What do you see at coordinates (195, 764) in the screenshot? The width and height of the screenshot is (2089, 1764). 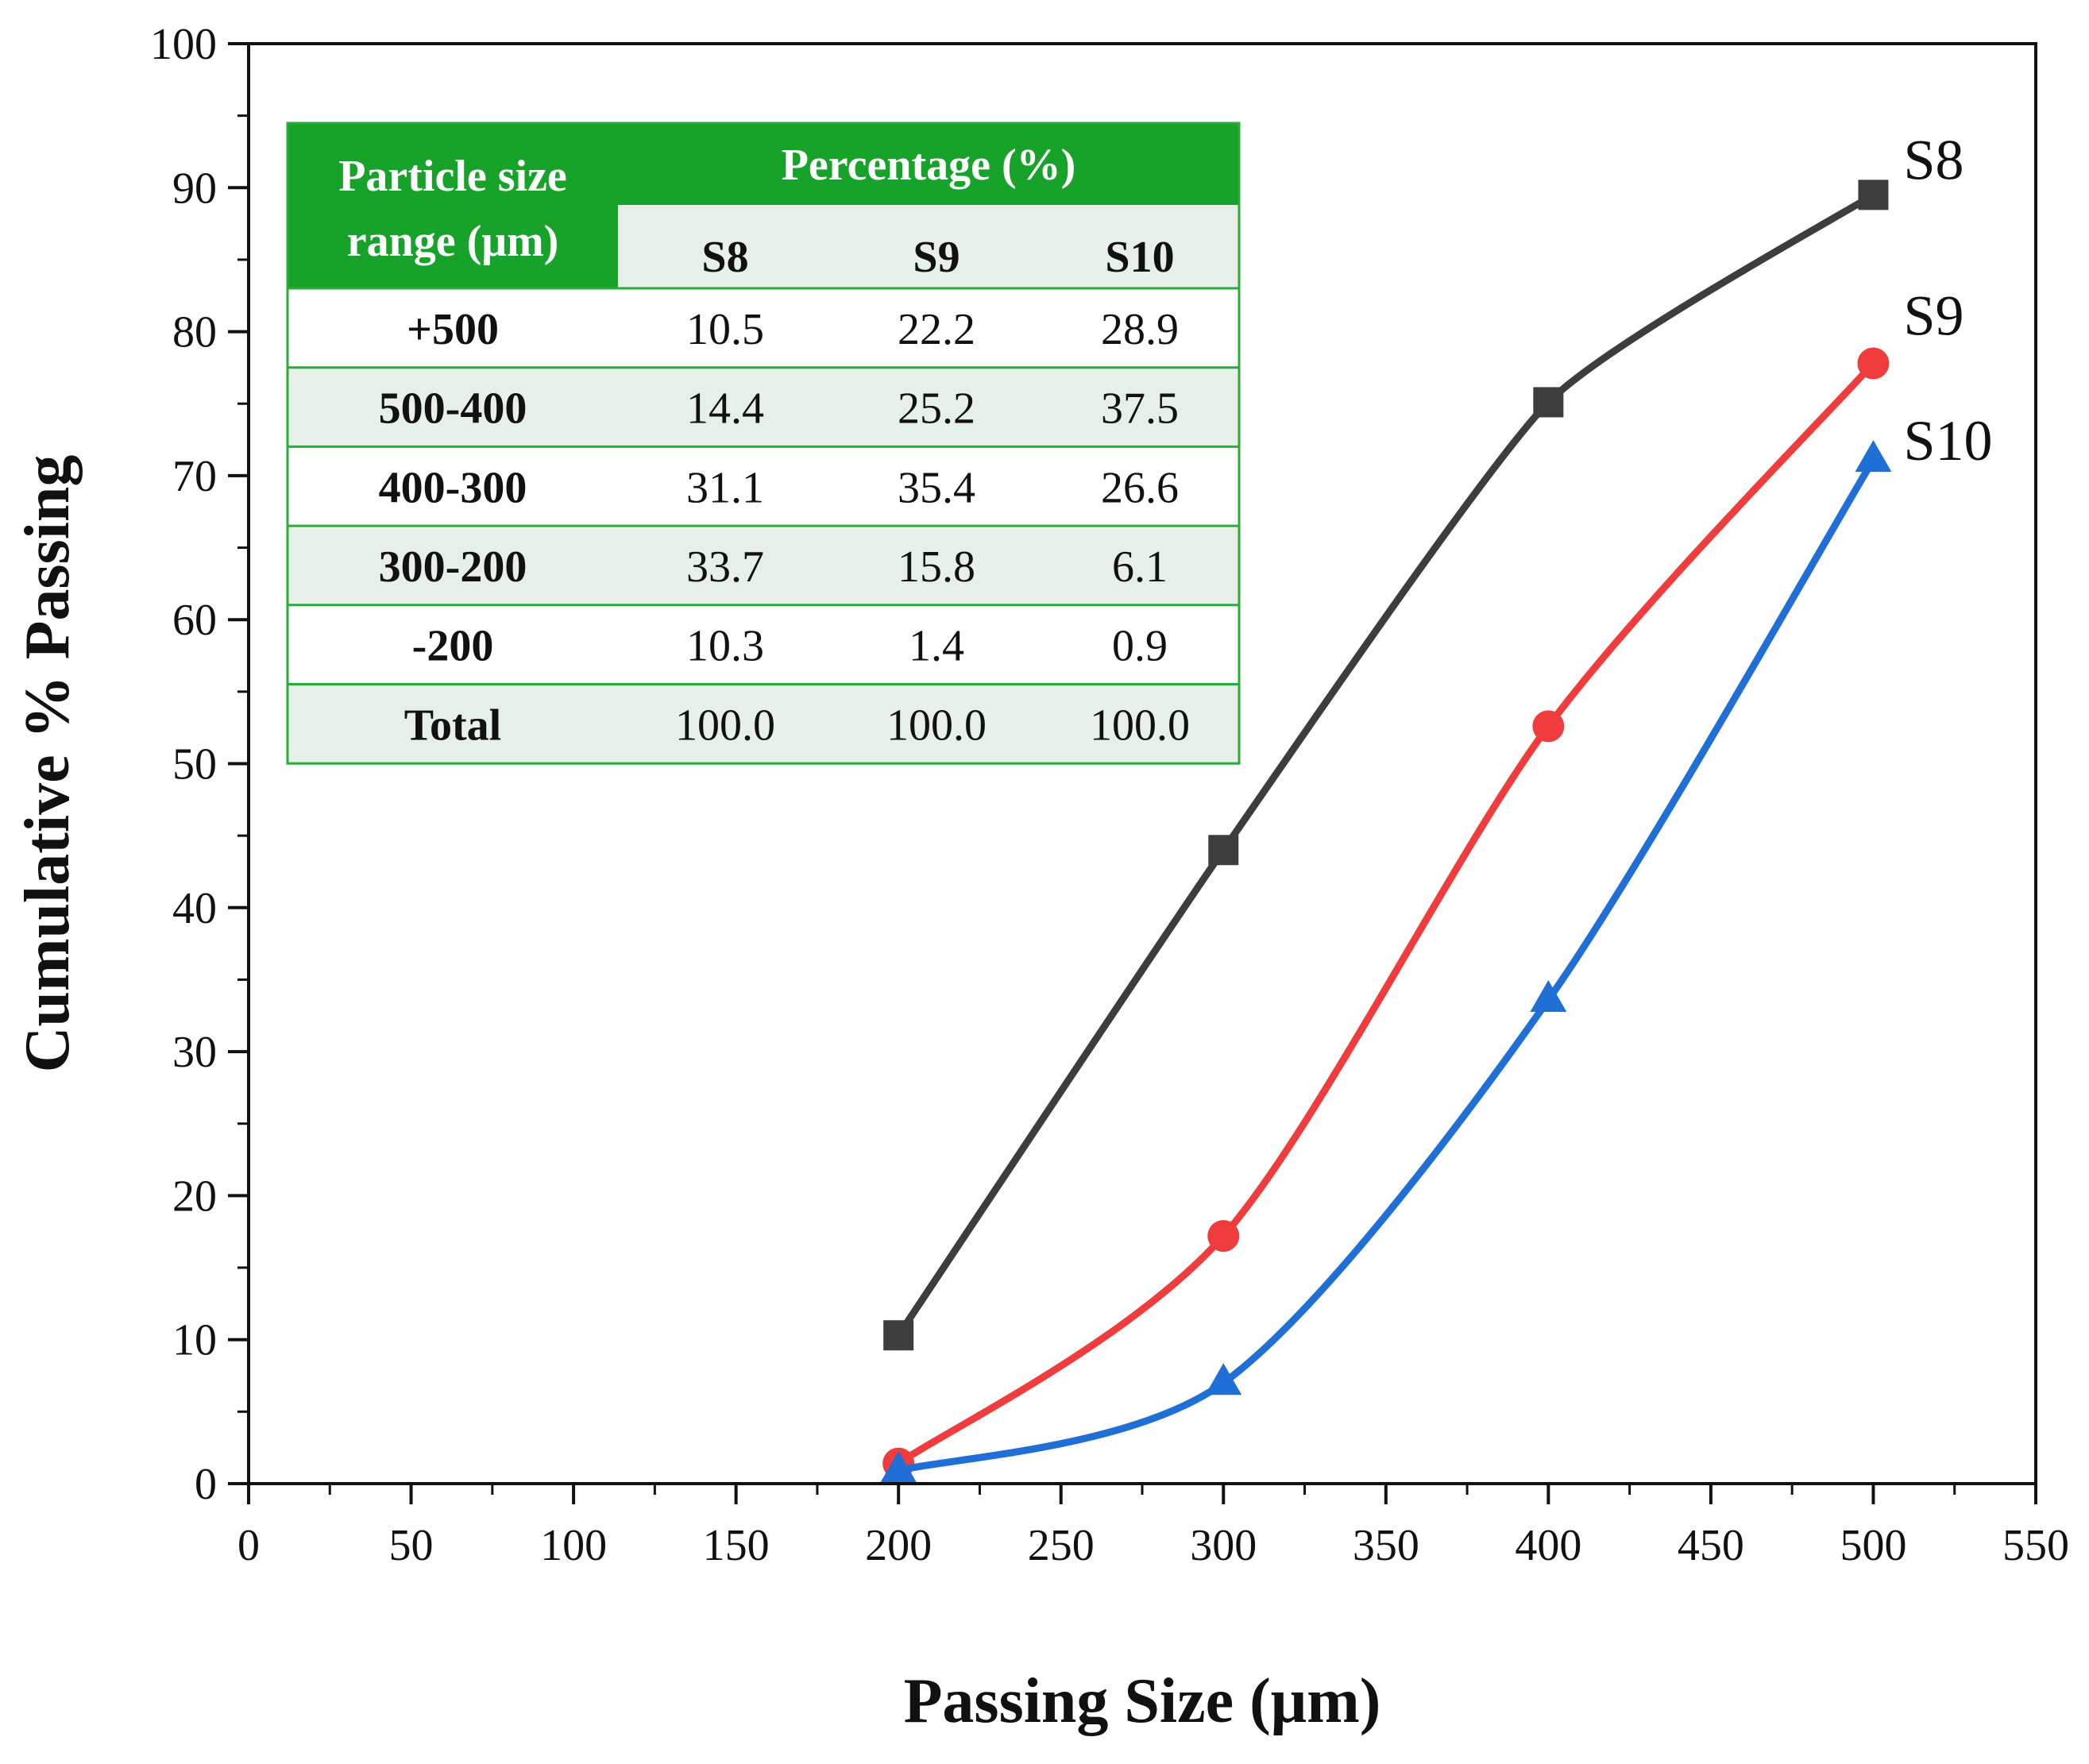 I see `y-tick-label: 50` at bounding box center [195, 764].